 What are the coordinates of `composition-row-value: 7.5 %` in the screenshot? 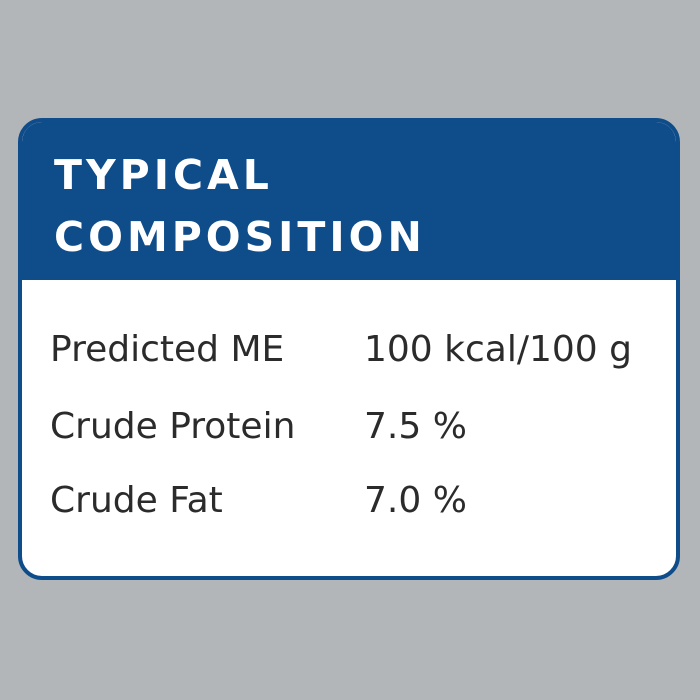 It's located at (415, 426).